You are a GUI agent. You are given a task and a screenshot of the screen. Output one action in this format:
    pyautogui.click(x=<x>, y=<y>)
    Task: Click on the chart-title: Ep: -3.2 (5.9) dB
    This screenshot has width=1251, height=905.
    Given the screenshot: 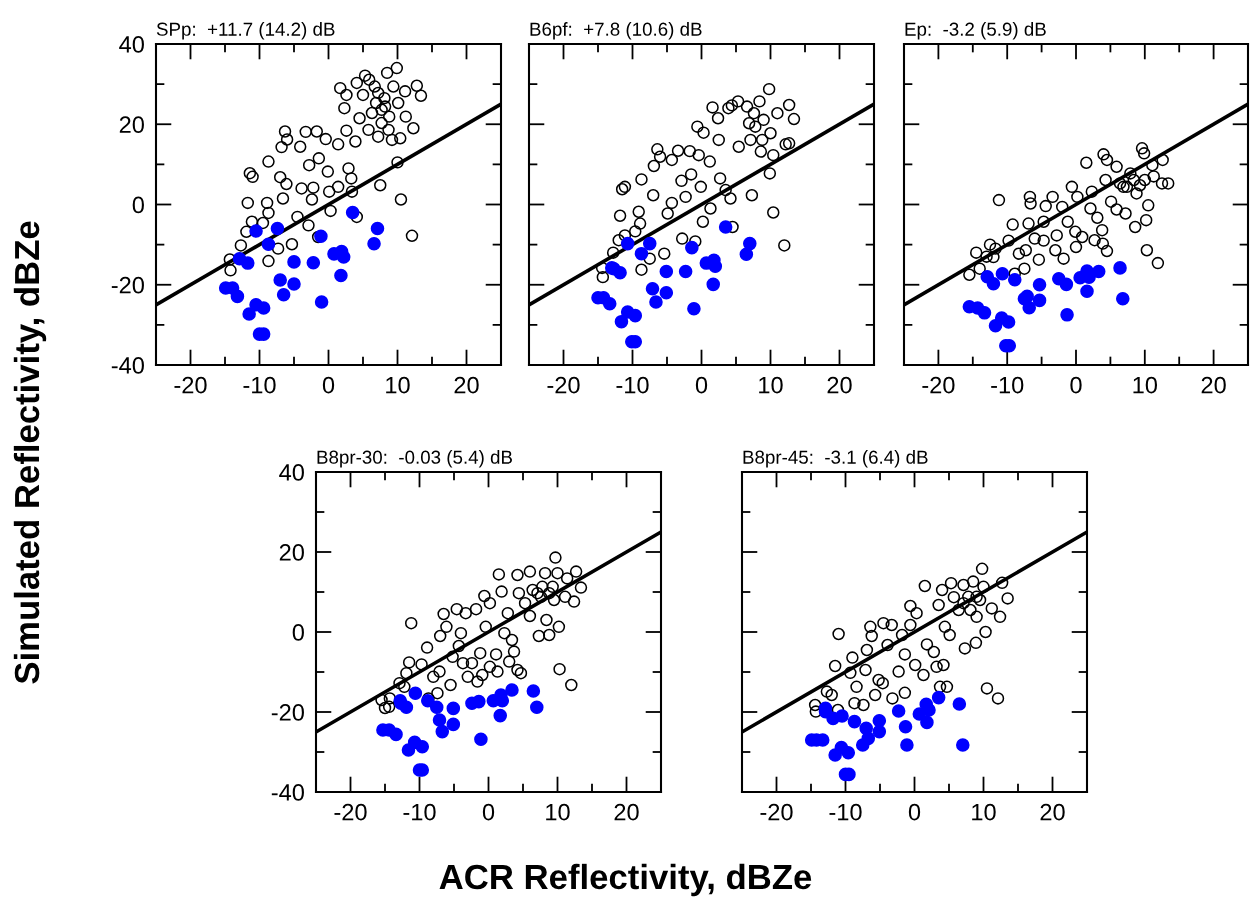 What is the action you would take?
    pyautogui.click(x=975, y=31)
    